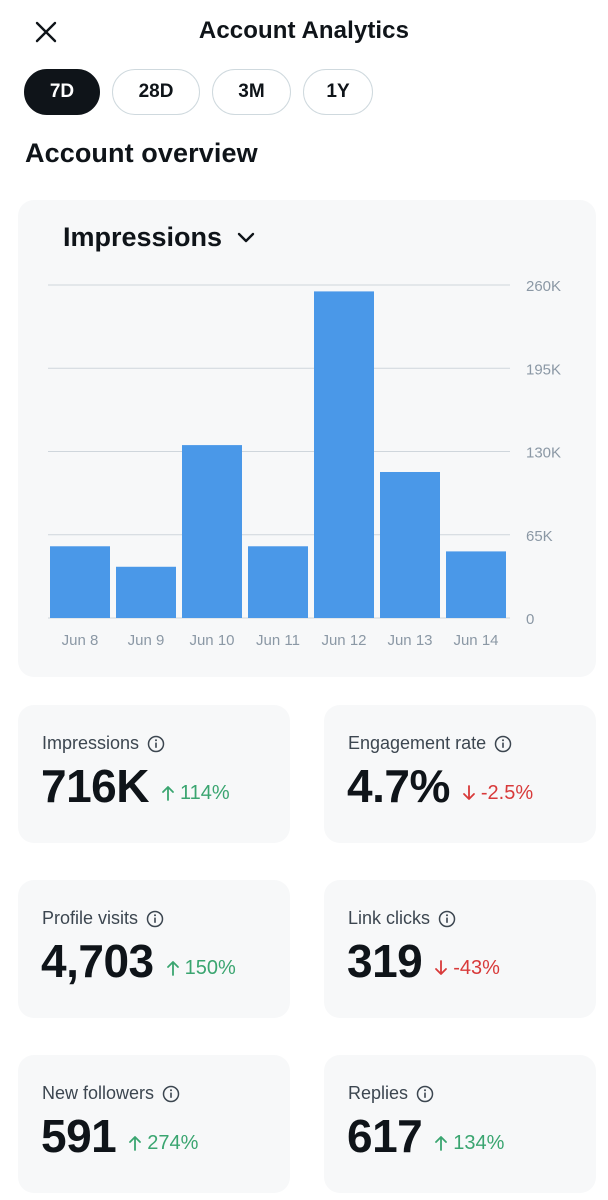 This screenshot has height=1200, width=608. I want to click on metric-dropdown: Impressions, so click(159, 237).